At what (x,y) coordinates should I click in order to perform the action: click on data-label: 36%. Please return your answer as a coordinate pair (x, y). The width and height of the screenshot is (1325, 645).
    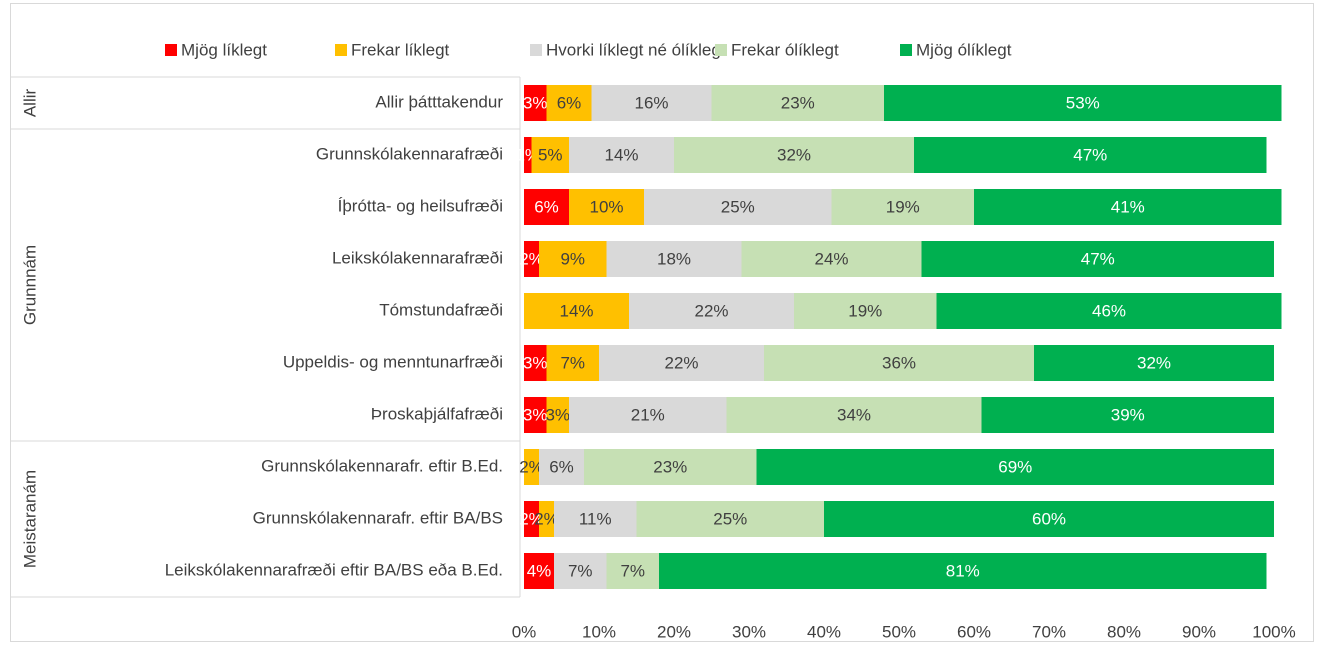
    Looking at the image, I should click on (899, 362).